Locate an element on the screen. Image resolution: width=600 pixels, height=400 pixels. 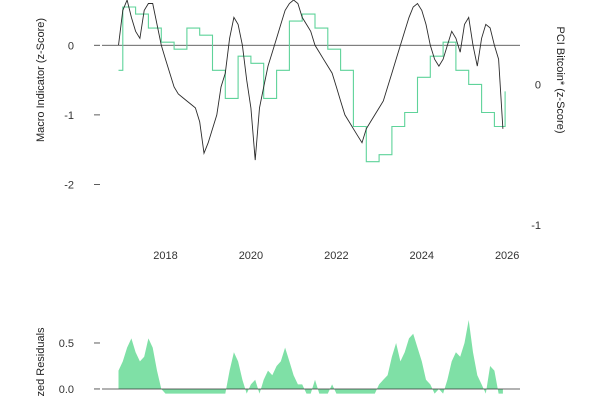
x-tick-label: 2024 is located at coordinates (422, 256).